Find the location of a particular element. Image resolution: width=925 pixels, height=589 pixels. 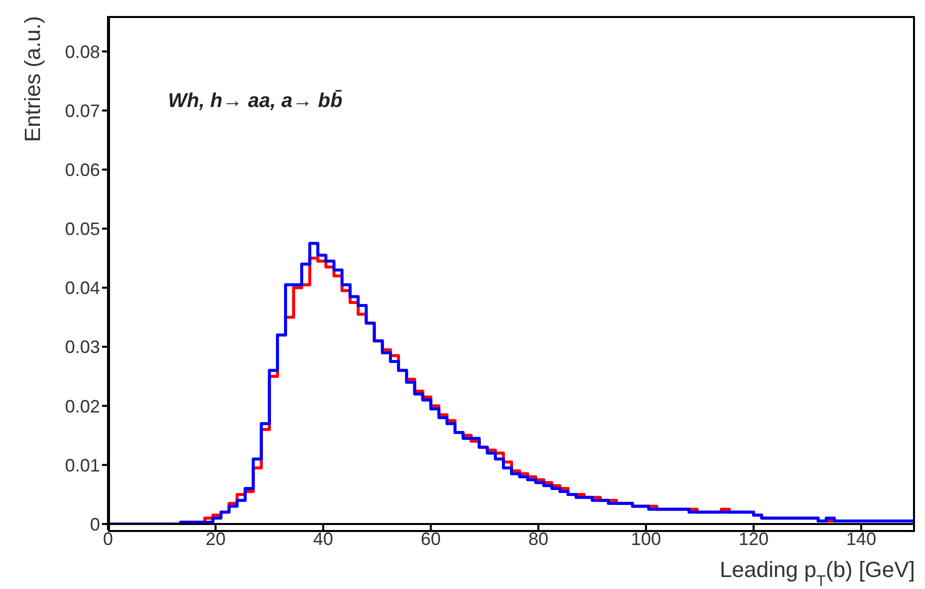

y-tick-label: 0.03 is located at coordinates (82, 347).